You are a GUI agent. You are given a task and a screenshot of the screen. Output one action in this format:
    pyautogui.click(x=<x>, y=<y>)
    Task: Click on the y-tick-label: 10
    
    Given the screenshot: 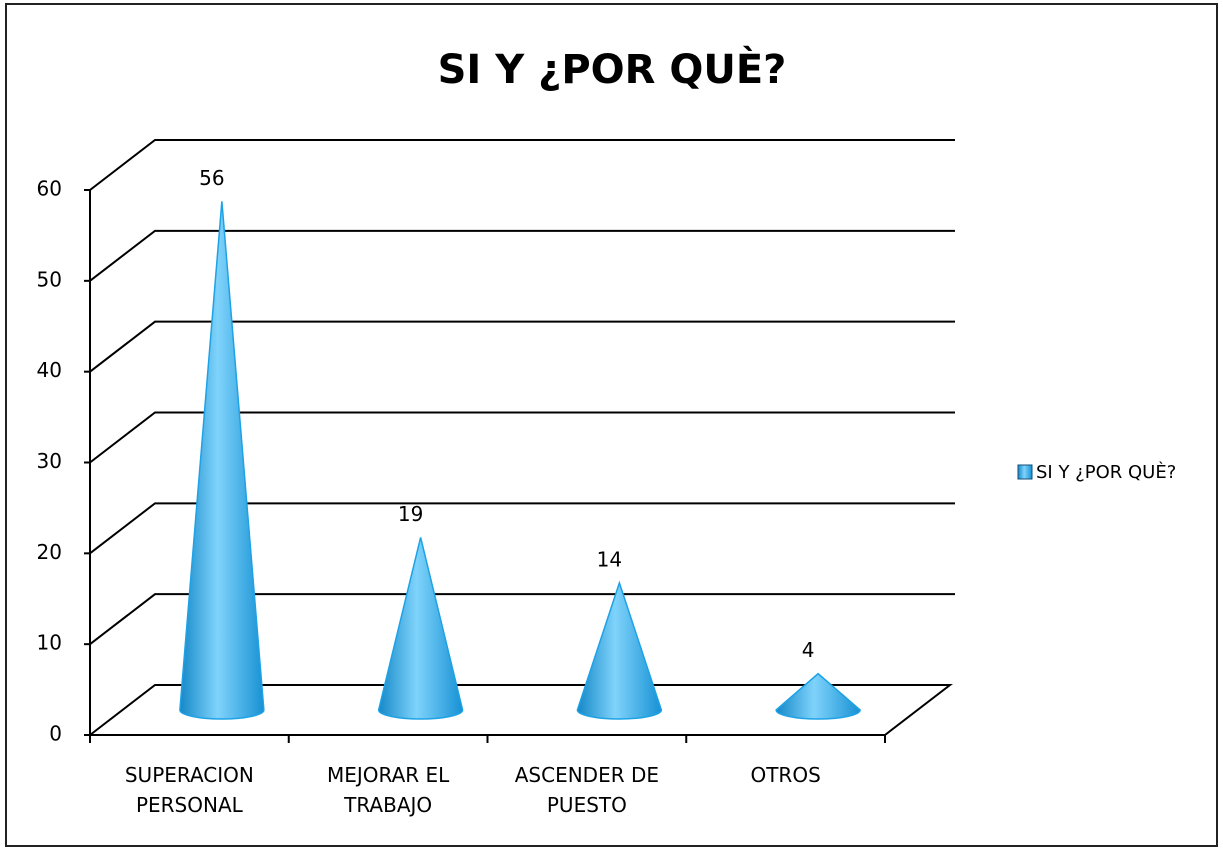 What is the action you would take?
    pyautogui.click(x=49, y=643)
    